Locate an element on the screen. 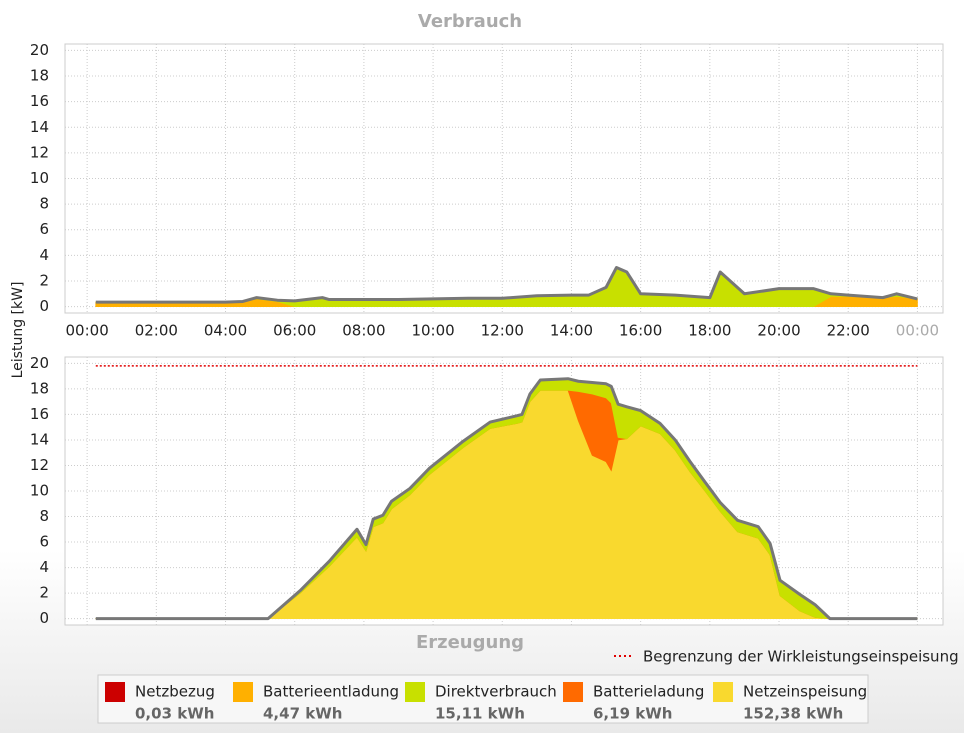 The width and height of the screenshot is (964, 733). legend-total: 0,03 kWh is located at coordinates (174, 714).